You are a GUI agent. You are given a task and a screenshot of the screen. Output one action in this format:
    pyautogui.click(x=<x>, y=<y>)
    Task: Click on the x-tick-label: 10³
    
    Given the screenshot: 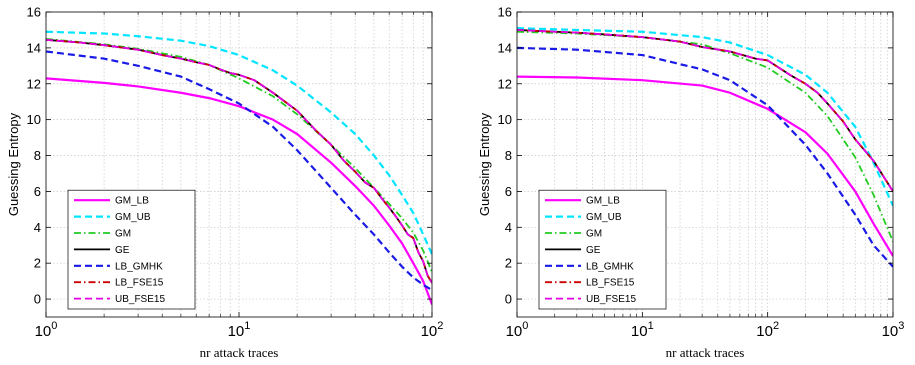 What is the action you would take?
    pyautogui.click(x=893, y=330)
    